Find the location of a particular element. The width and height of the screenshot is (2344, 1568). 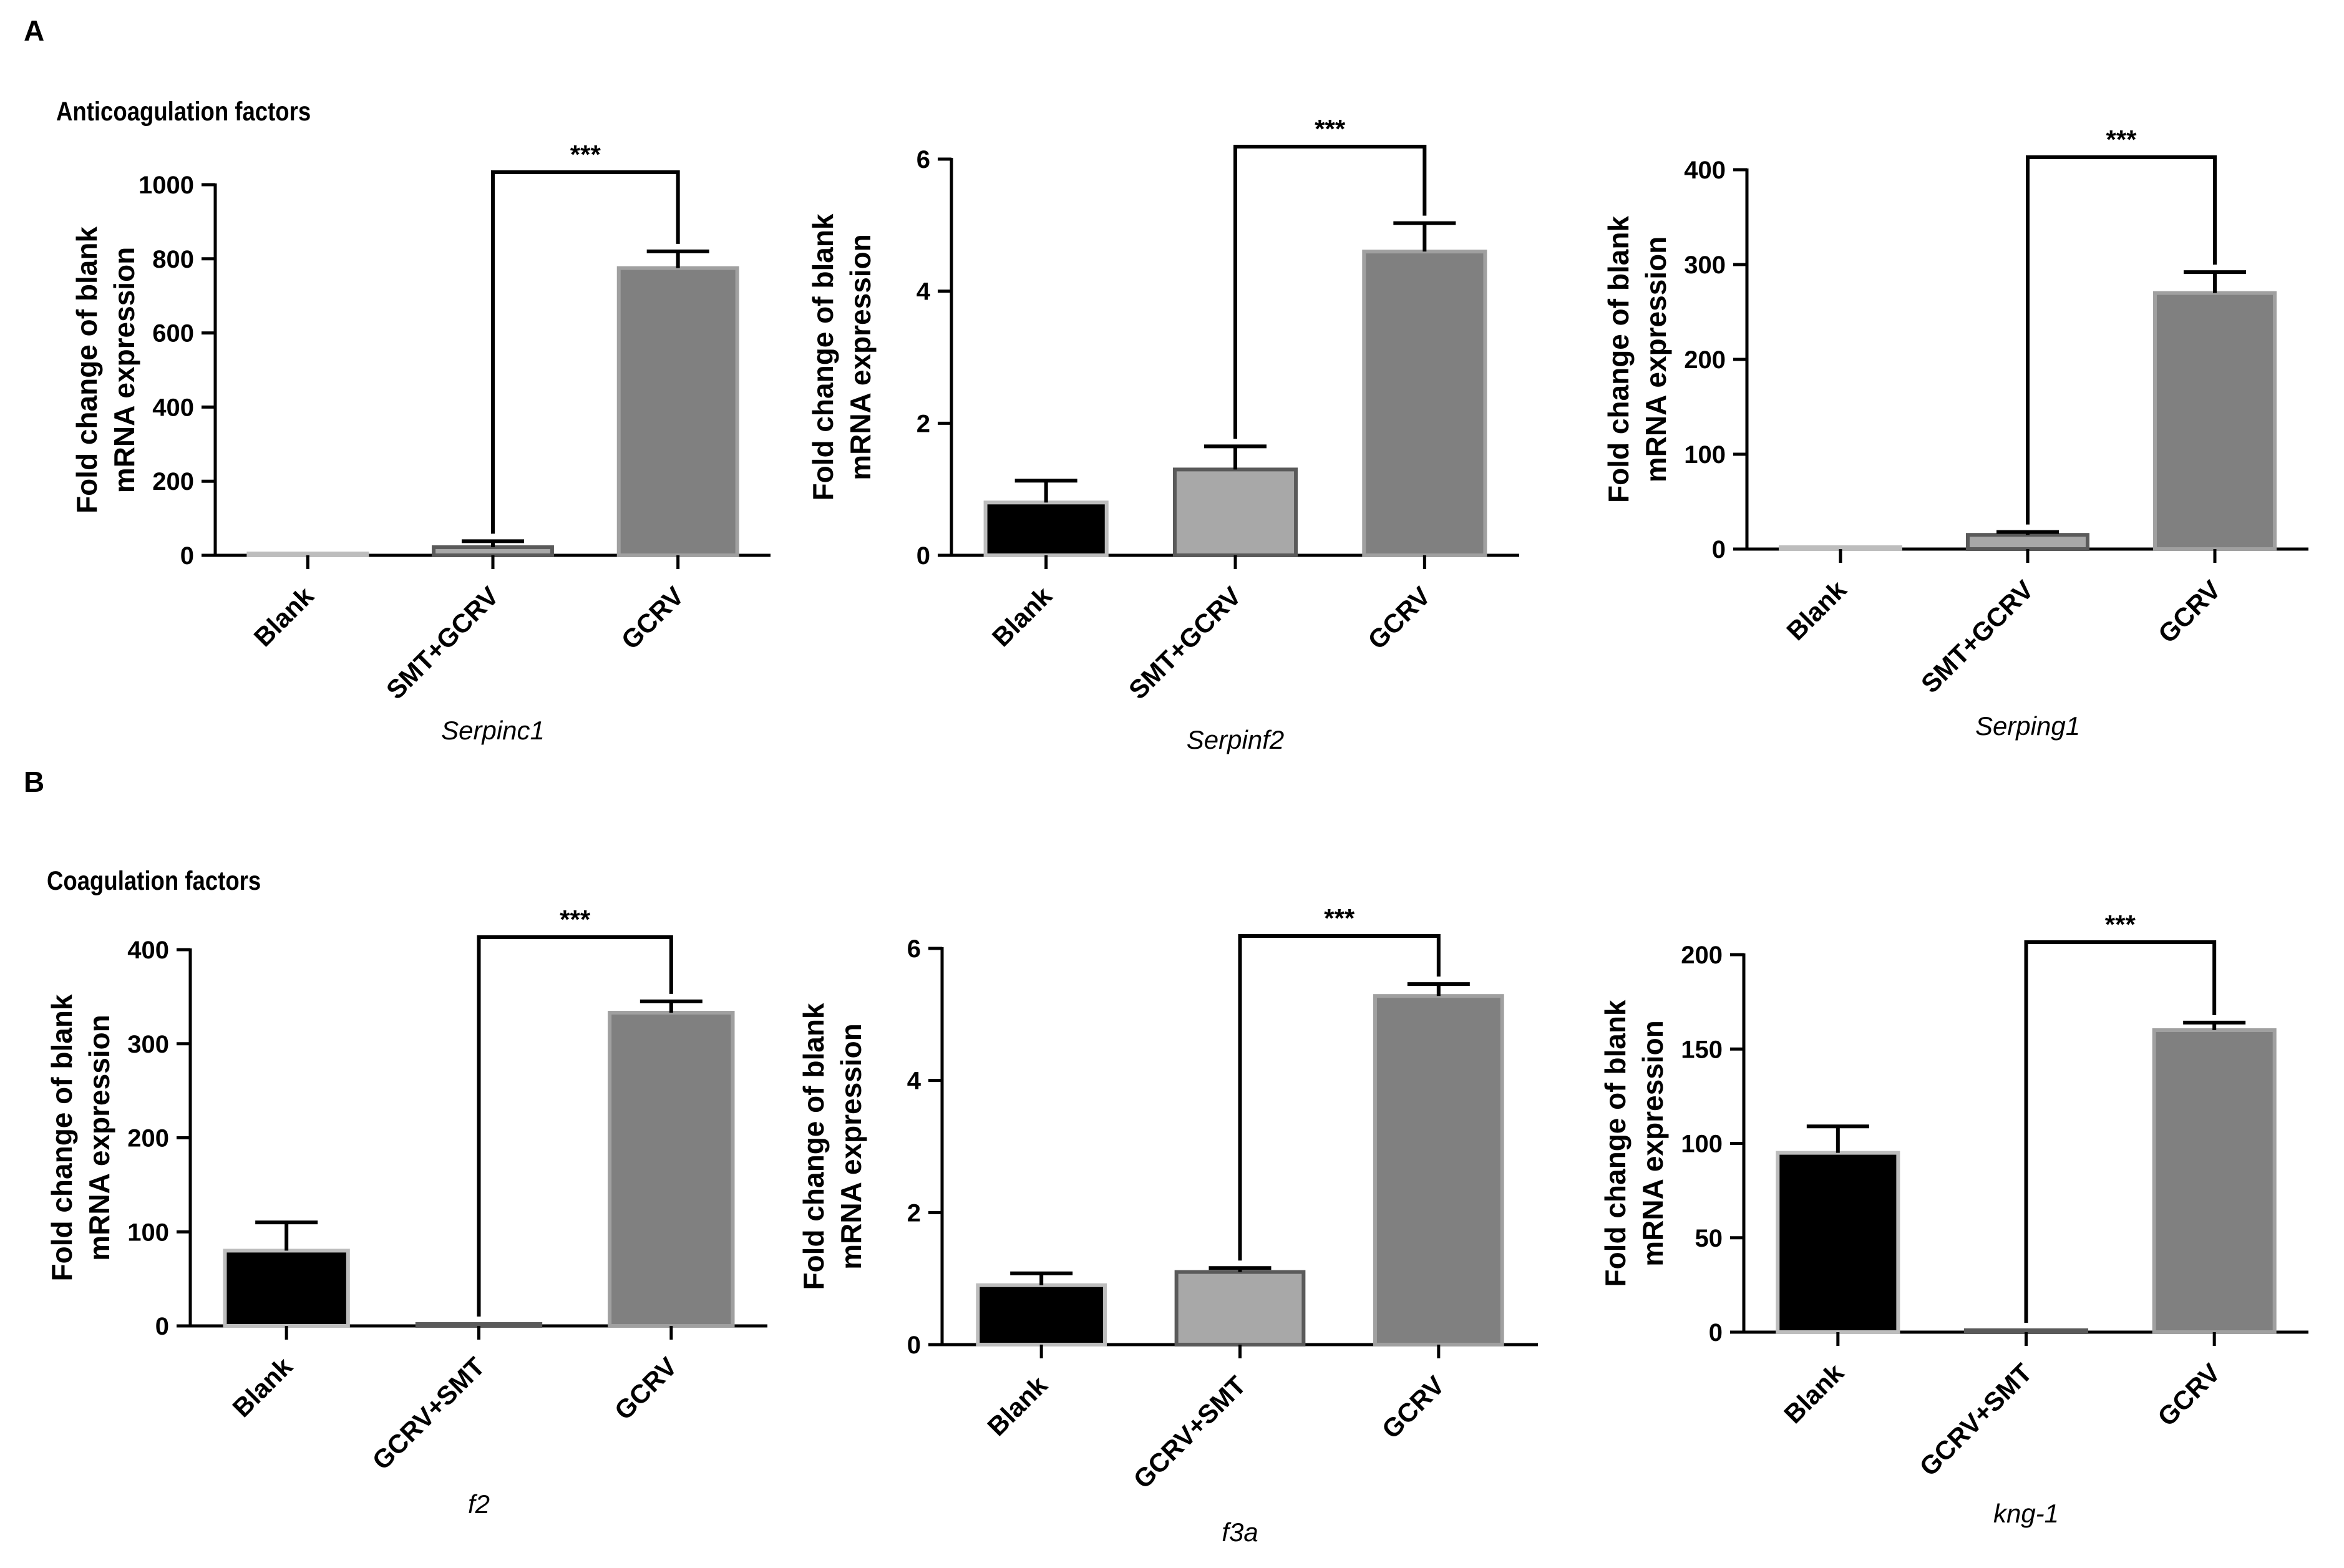

chart-title: f3a is located at coordinates (1240, 1532).